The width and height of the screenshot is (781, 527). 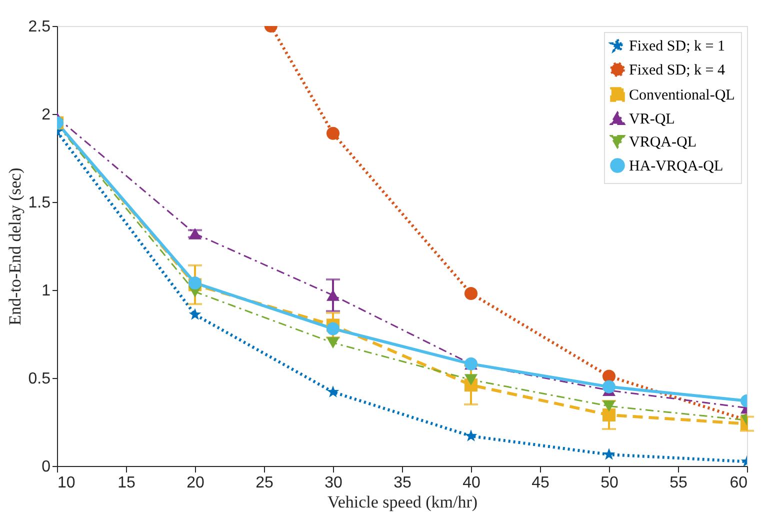 I want to click on y-tick-label: 0.5, so click(x=39, y=379).